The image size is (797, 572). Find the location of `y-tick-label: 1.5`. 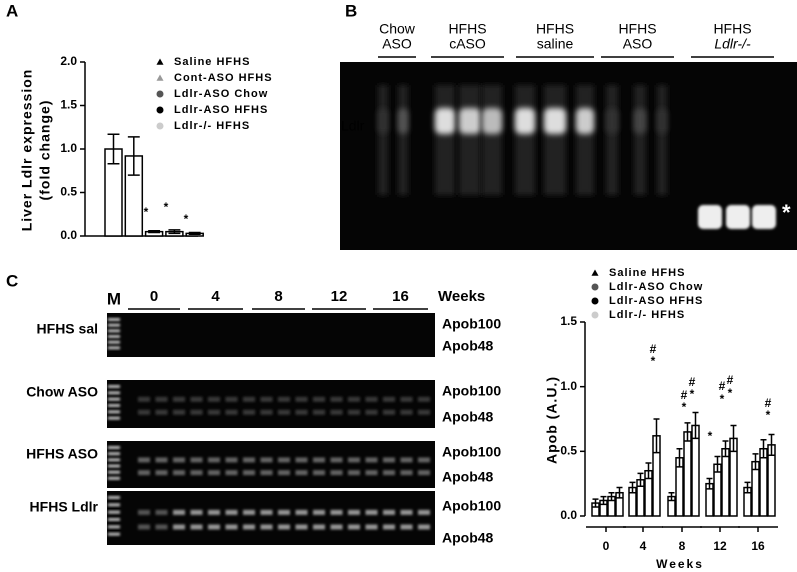

y-tick-label: 1.5 is located at coordinates (568, 321).